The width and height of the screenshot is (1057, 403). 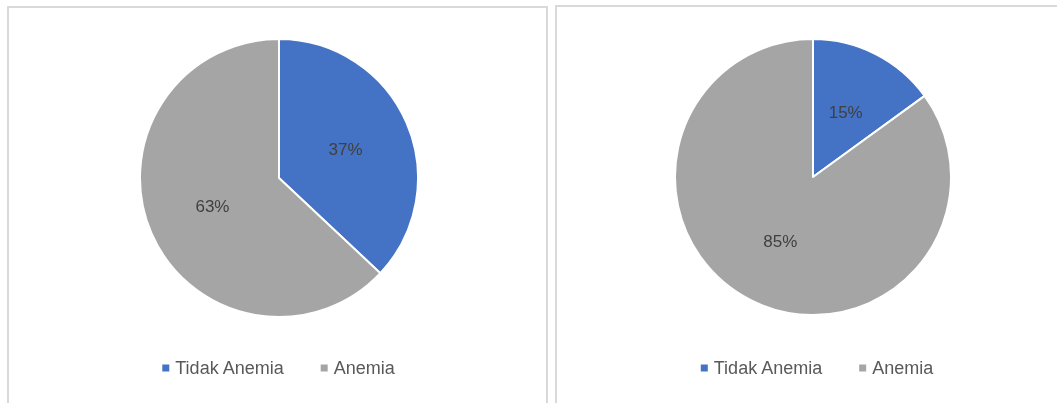 I want to click on data-label: 85%, so click(x=780, y=241).